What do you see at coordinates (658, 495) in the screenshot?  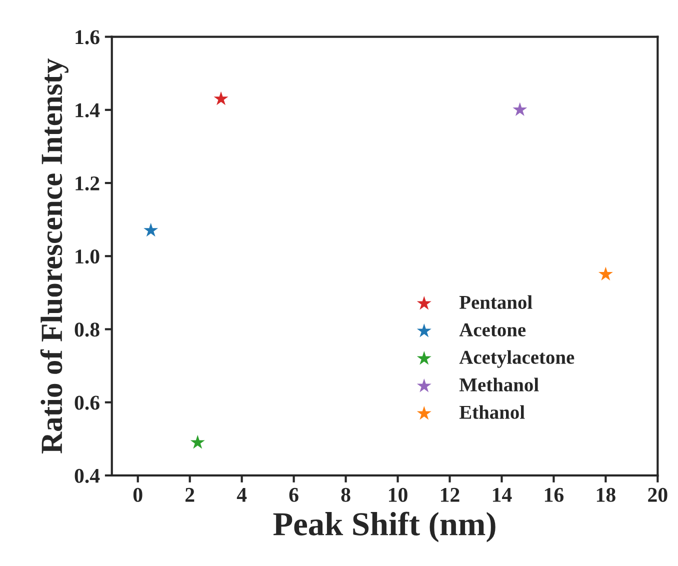 I see `x-tick-label: 20` at bounding box center [658, 495].